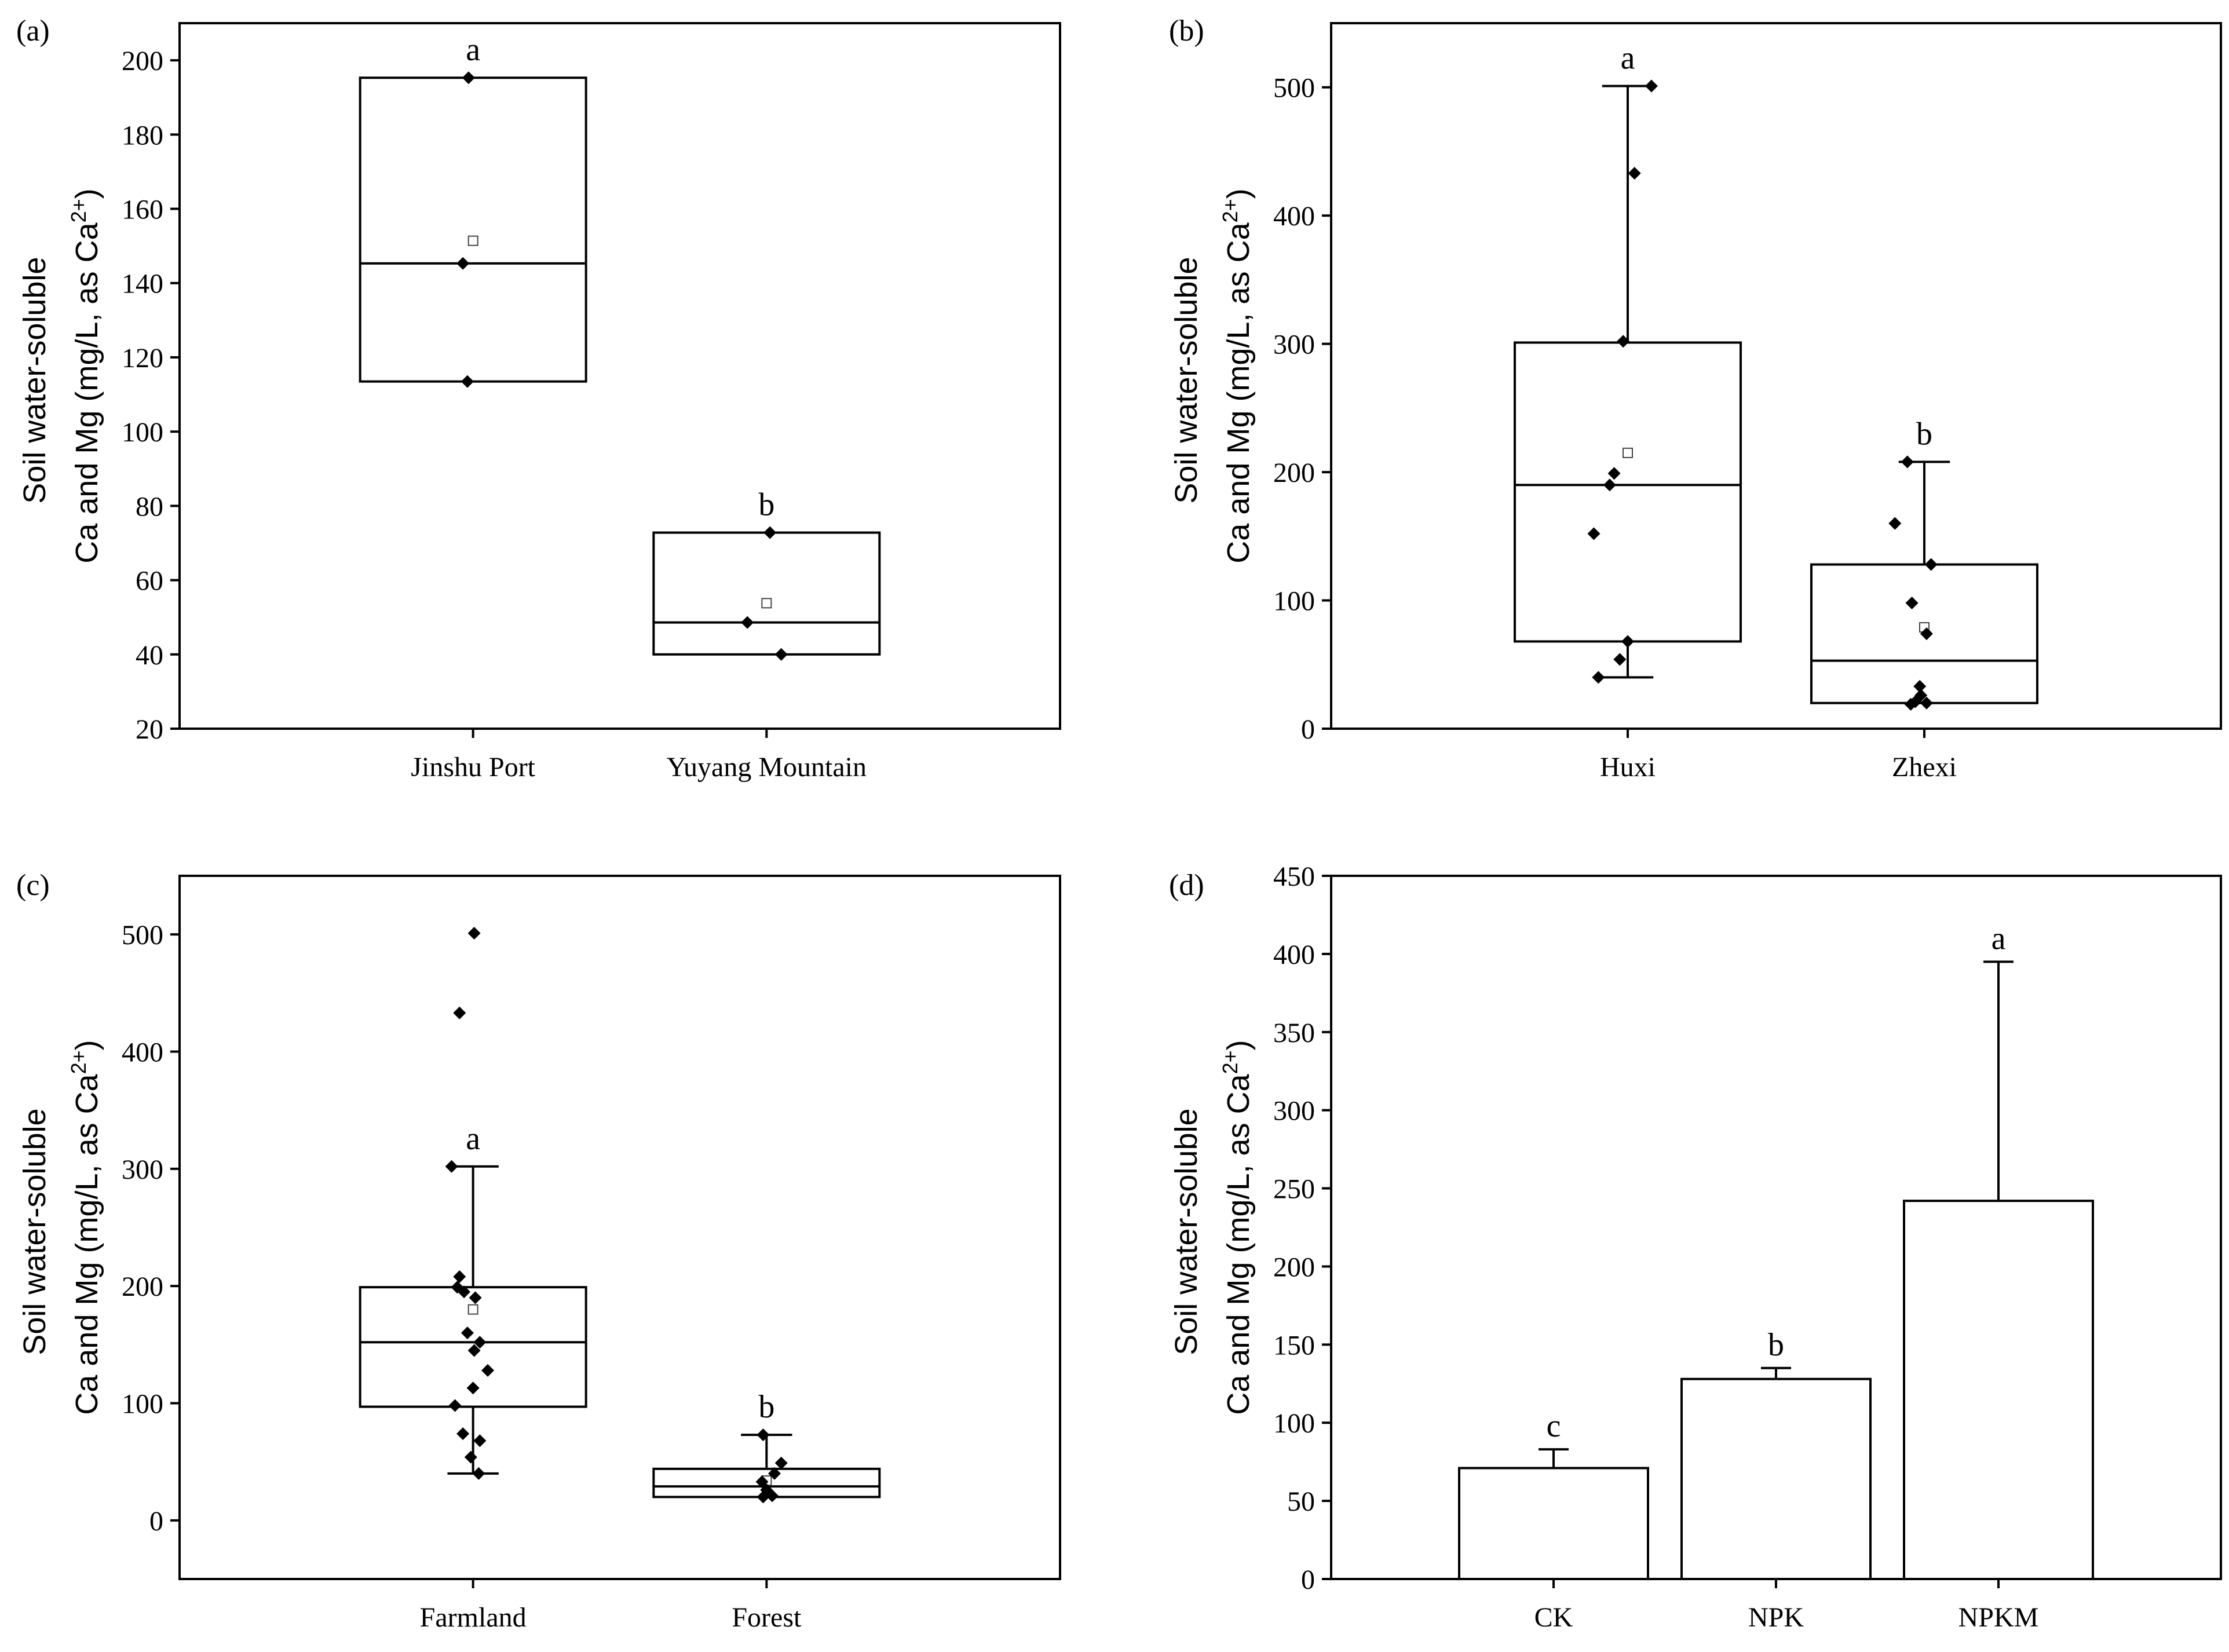  Describe the element at coordinates (1924, 767) in the screenshot. I see `x-tick-label: Zhexi` at that location.